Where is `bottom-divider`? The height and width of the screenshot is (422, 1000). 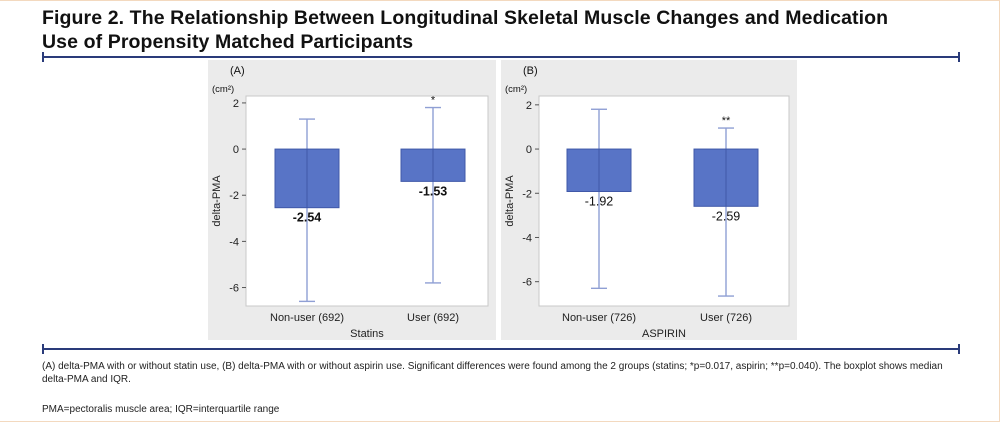 bottom-divider is located at coordinates (501, 349).